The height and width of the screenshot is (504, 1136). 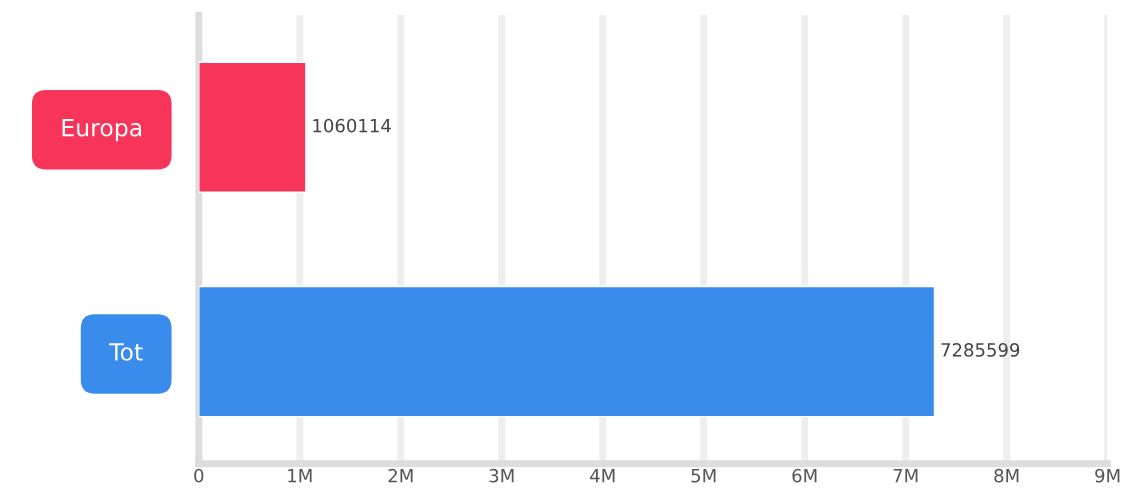 I want to click on data-label: 7285599, so click(x=980, y=350).